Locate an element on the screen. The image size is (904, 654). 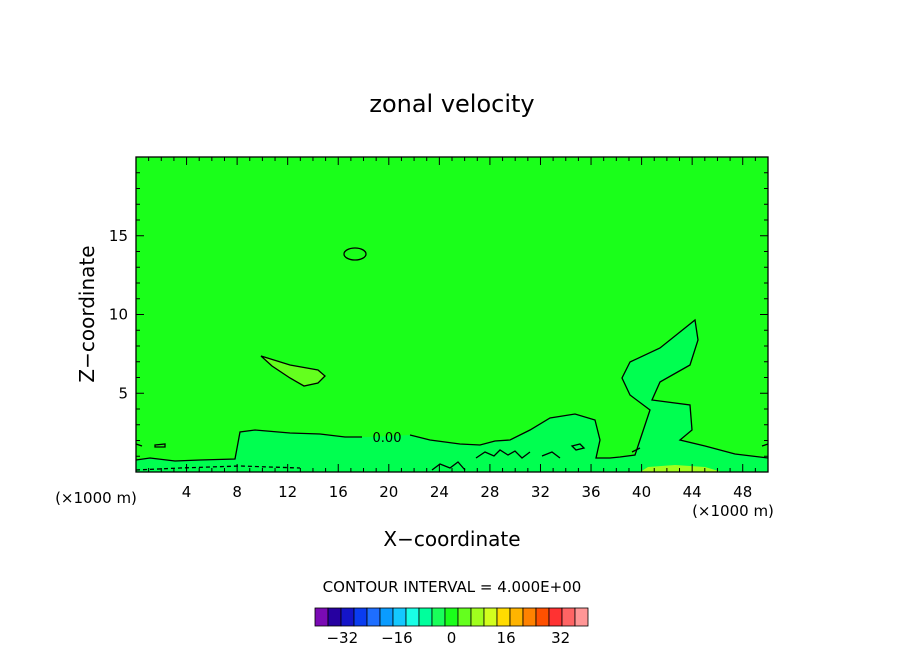
colorbar-tick-label: 0 is located at coordinates (452, 638).